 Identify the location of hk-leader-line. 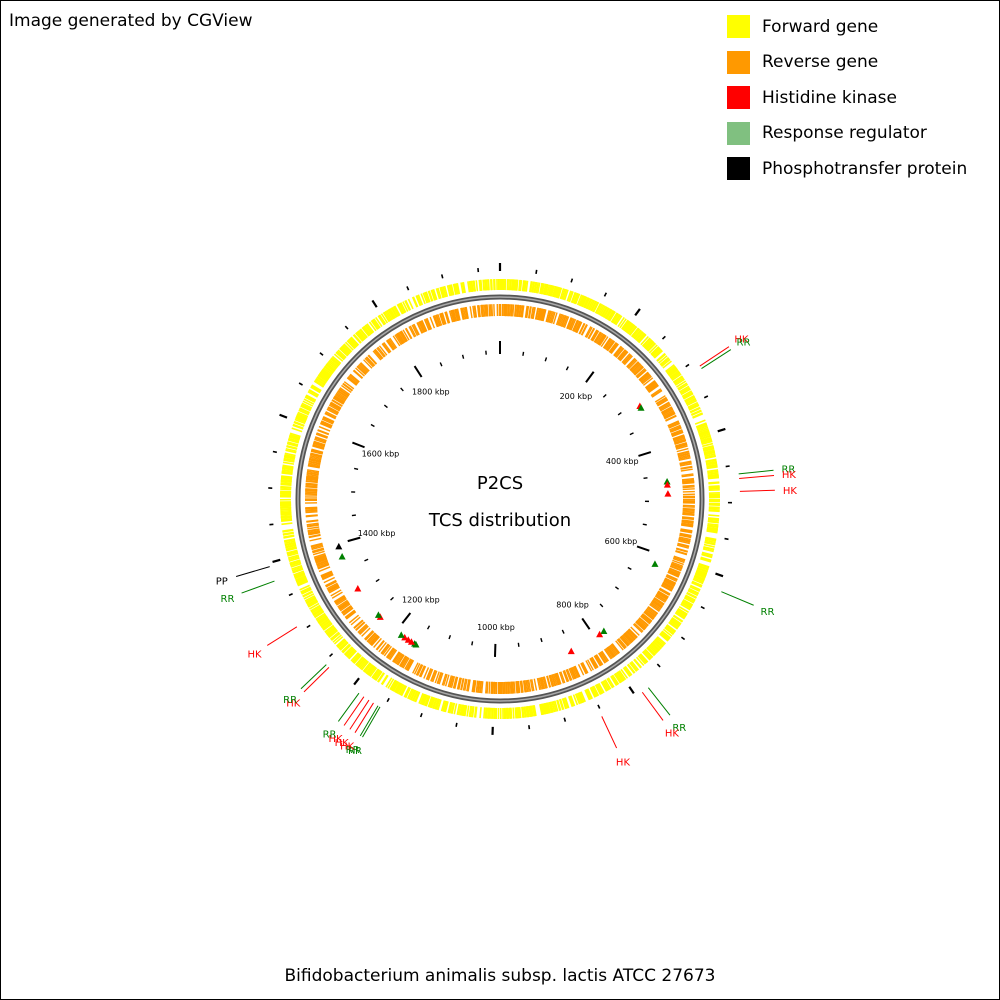
(359, 714).